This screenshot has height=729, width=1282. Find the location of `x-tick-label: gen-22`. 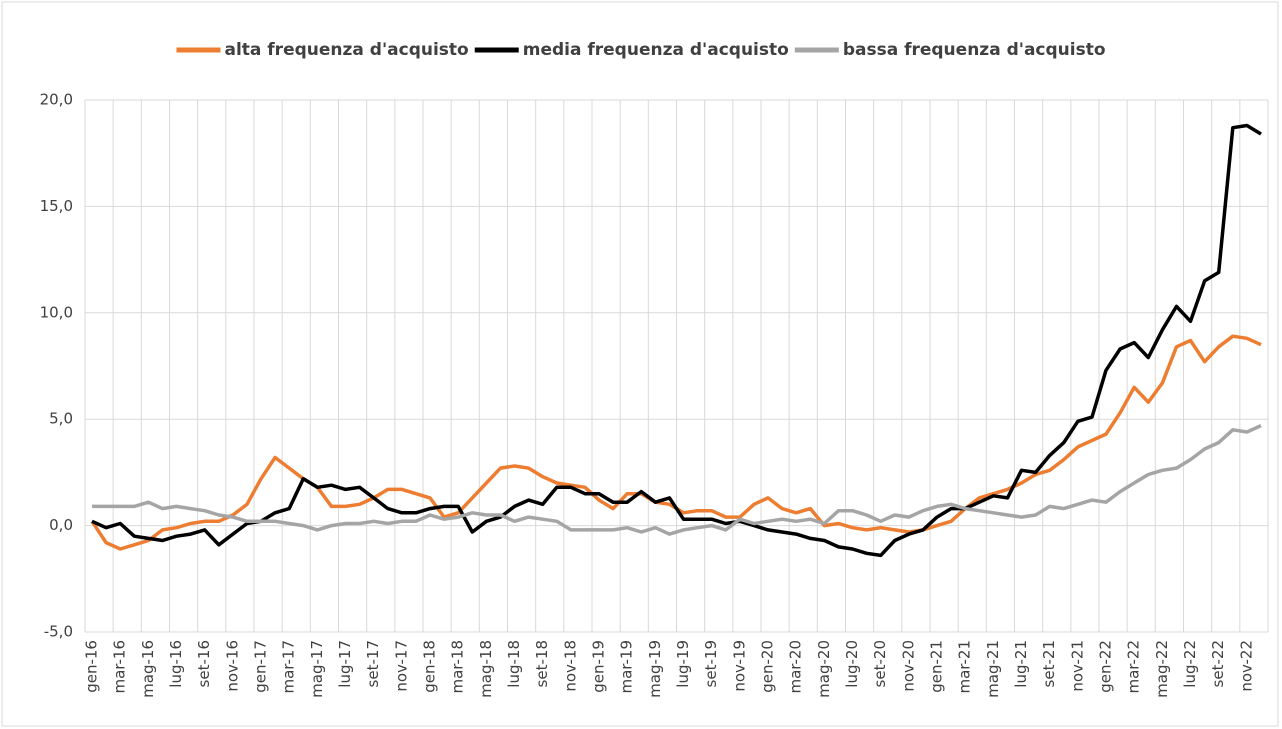

x-tick-label: gen-22 is located at coordinates (1106, 666).